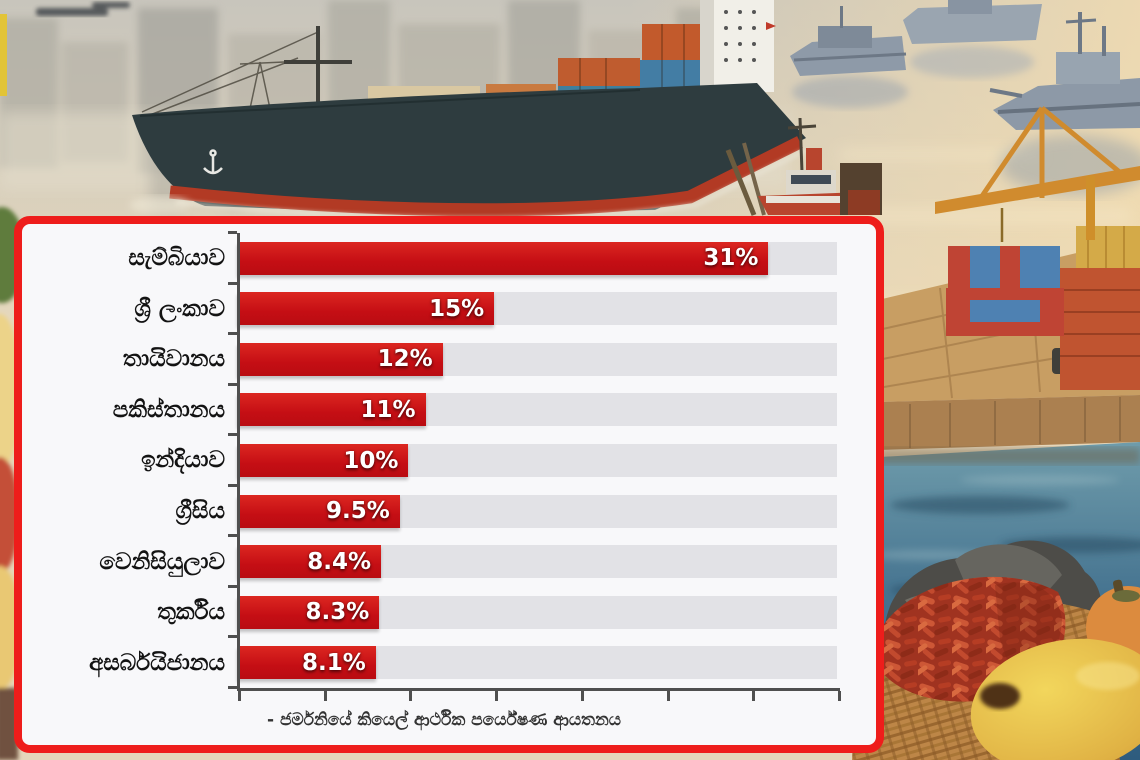  What do you see at coordinates (1064, 103) in the screenshot?
I see `warship-right` at bounding box center [1064, 103].